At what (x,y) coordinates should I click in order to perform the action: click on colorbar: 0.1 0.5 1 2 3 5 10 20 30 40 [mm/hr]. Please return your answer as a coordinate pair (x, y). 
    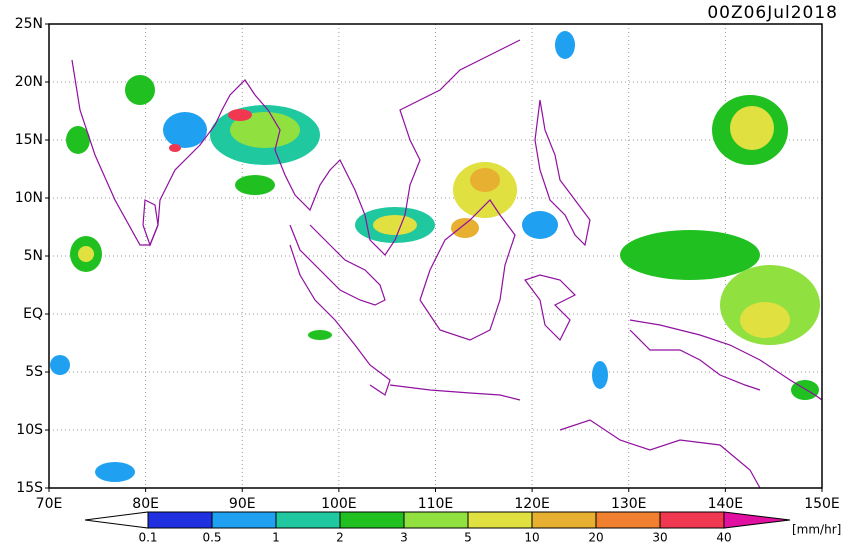
    Looking at the image, I should click on (462, 527).